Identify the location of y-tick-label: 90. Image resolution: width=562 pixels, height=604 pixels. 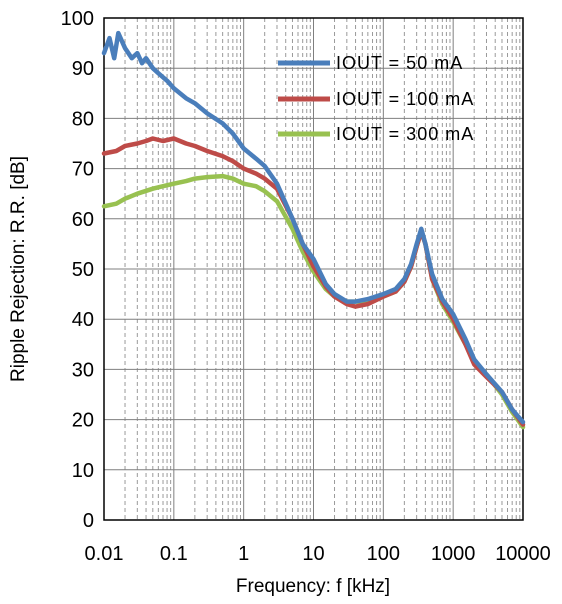
(83, 69).